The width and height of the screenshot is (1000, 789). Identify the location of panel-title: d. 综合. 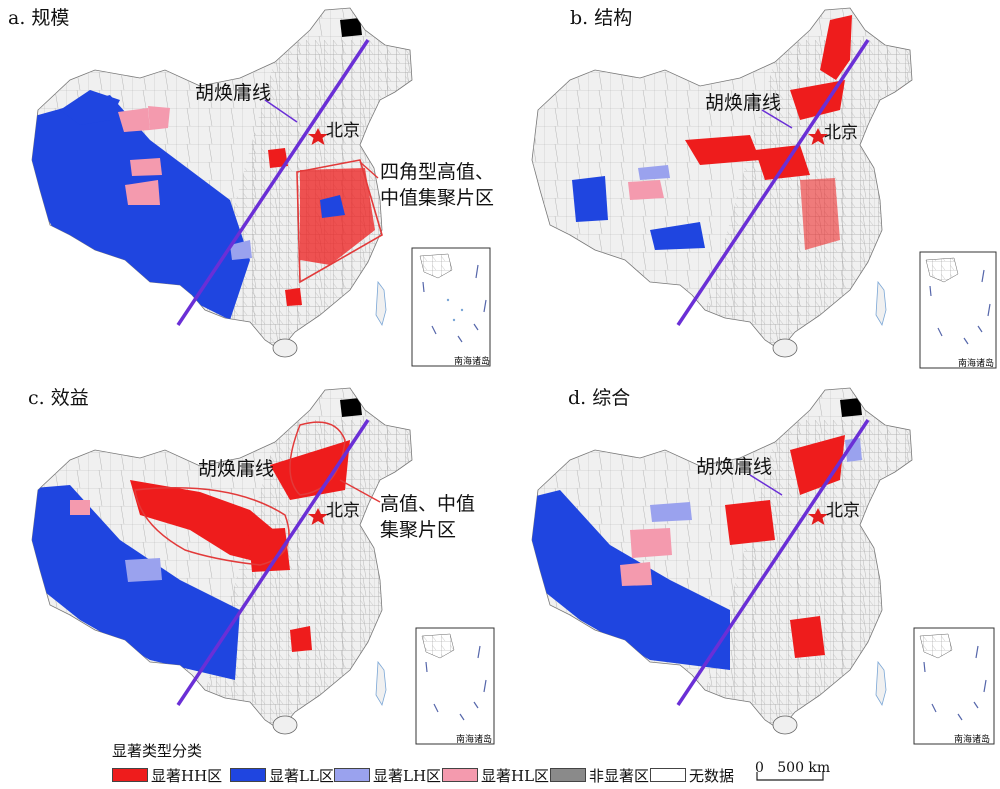
(599, 398).